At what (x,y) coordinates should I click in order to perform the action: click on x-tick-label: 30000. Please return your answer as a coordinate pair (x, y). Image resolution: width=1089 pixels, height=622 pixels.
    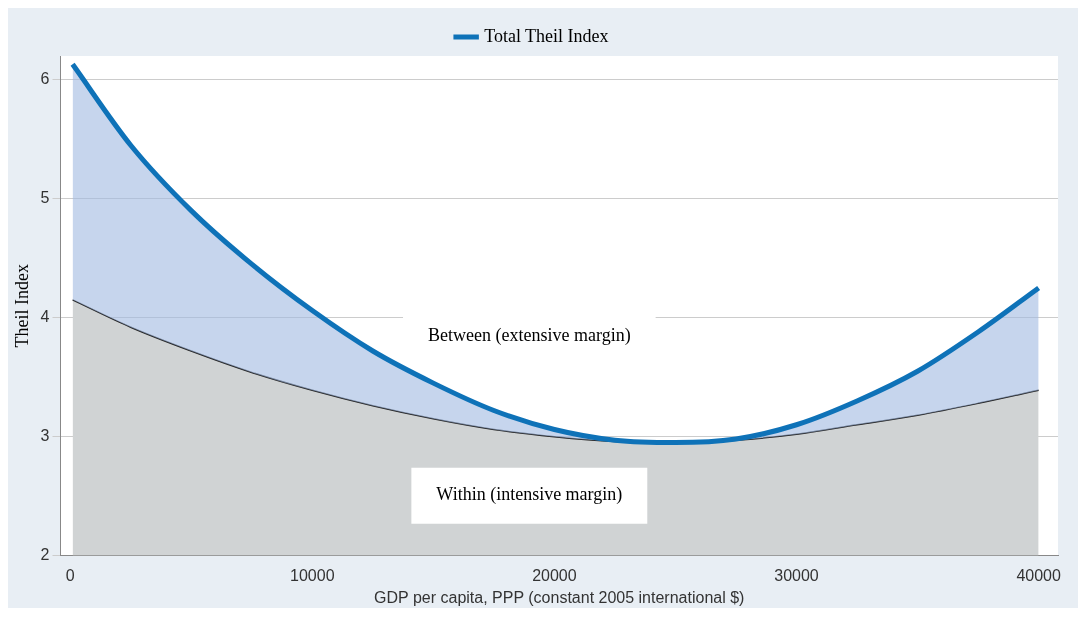
    Looking at the image, I should click on (796, 575).